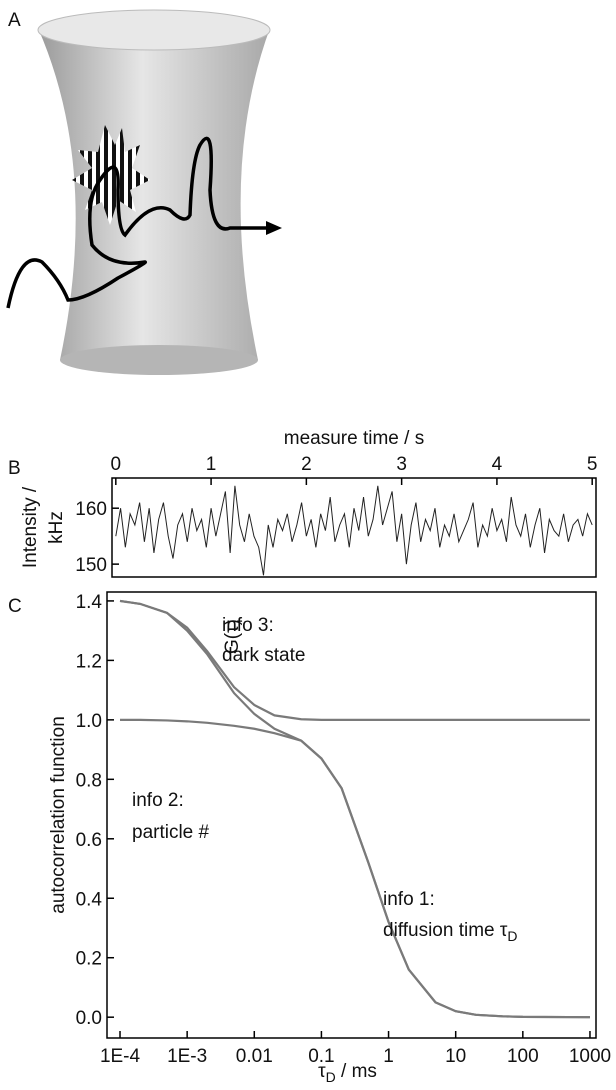  Describe the element at coordinates (409, 899) in the screenshot. I see `annotation: info 1:` at that location.